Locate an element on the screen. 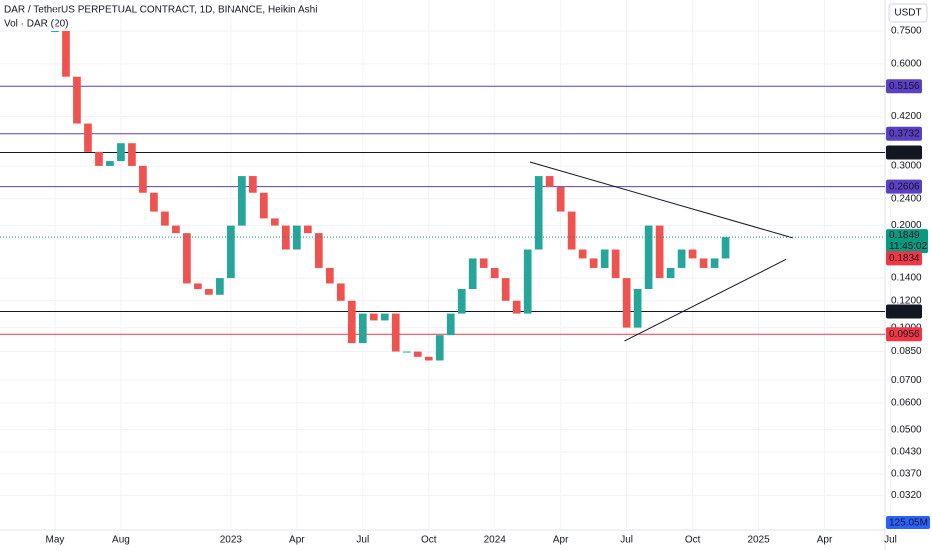 This screenshot has height=550, width=932. volume-label: 125.05M is located at coordinates (908, 523).